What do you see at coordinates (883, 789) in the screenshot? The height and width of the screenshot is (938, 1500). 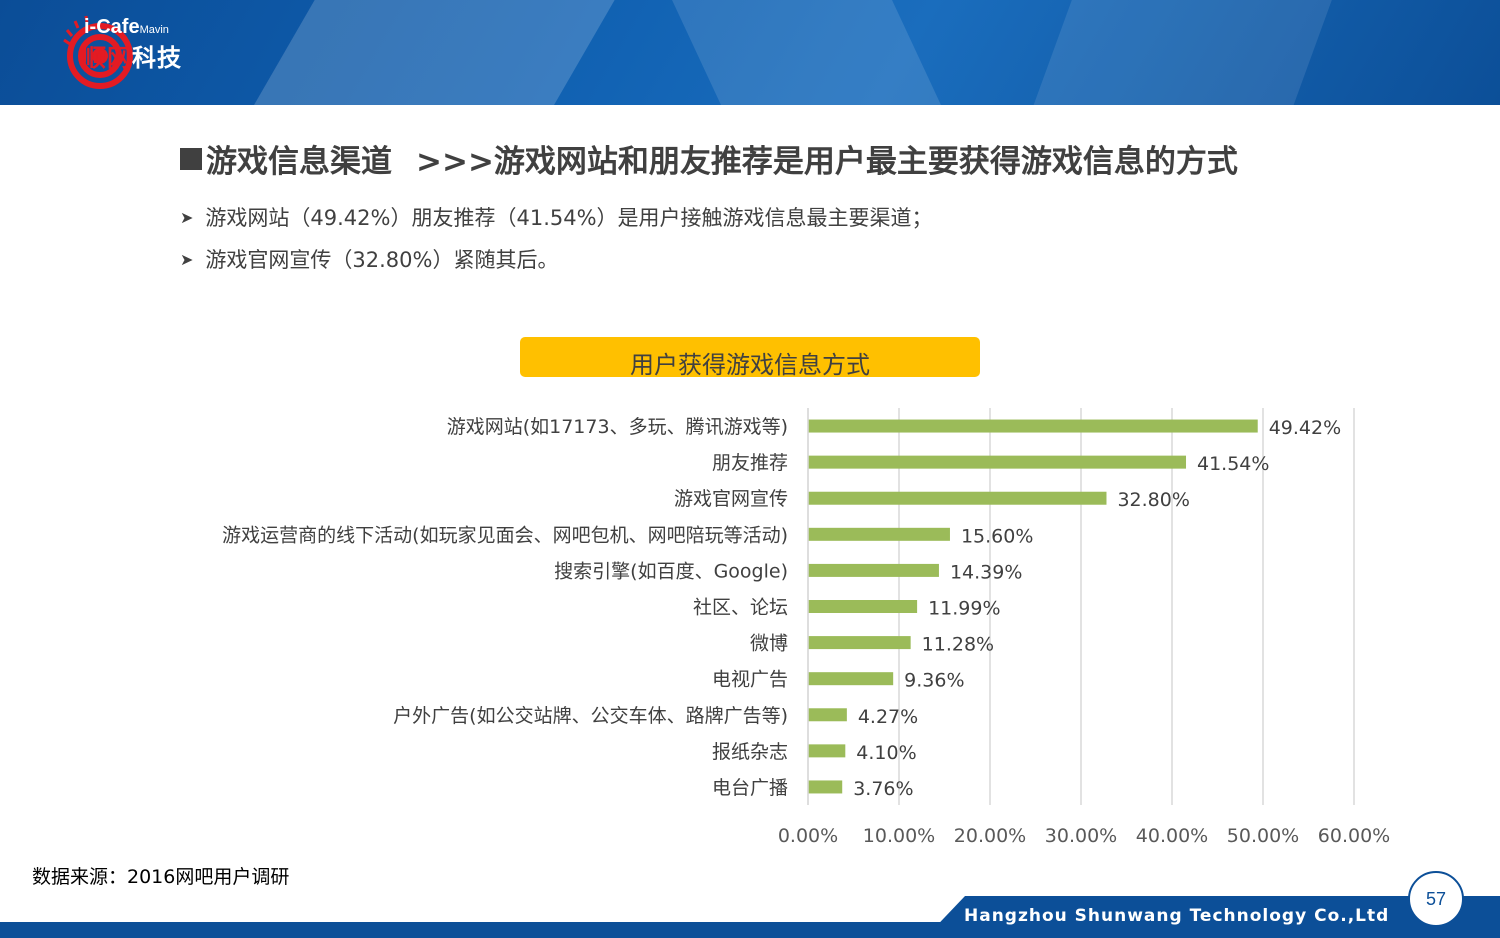 I see `data-label: 3.76%` at bounding box center [883, 789].